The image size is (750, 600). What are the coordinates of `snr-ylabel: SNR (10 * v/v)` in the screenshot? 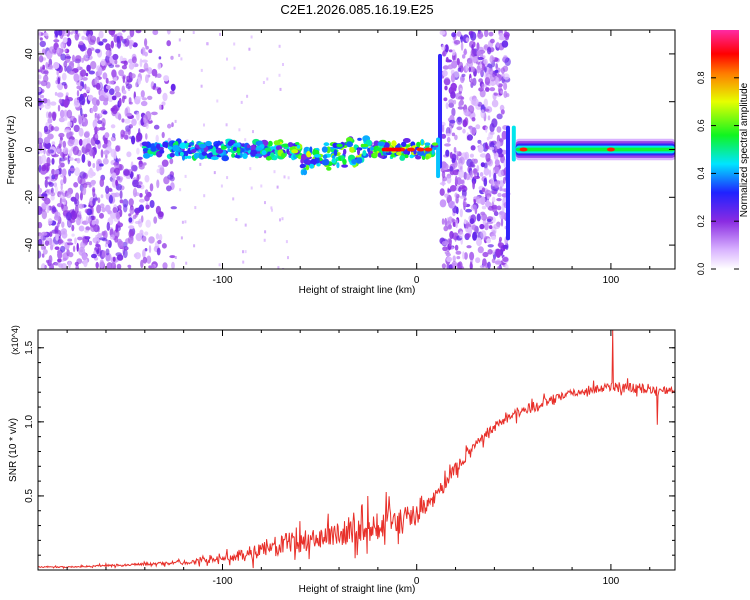 It's located at (13, 450).